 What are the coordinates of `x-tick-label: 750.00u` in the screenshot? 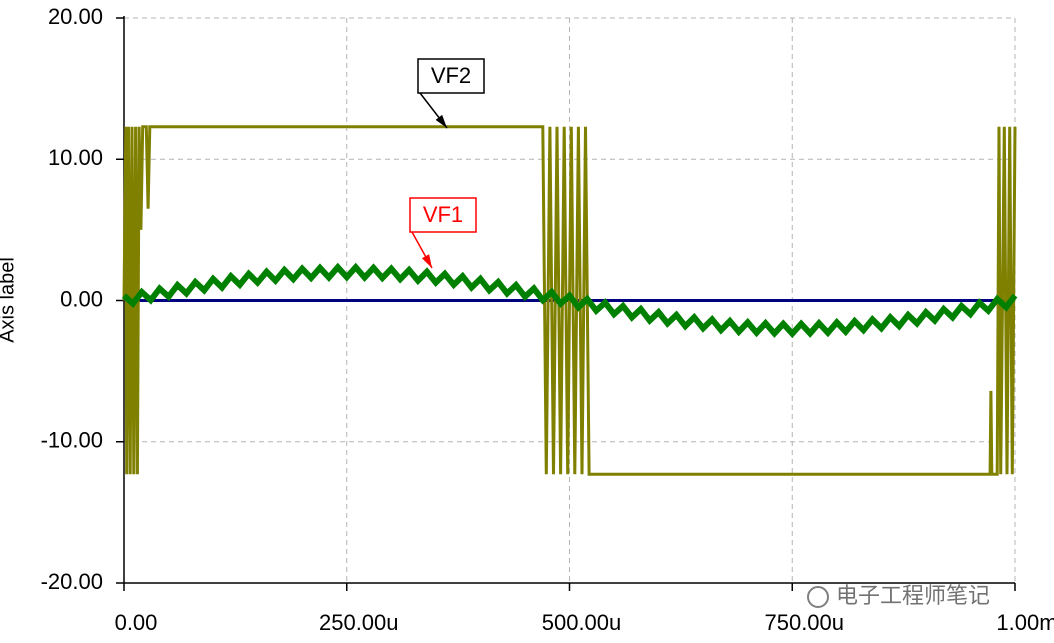 It's located at (804, 622).